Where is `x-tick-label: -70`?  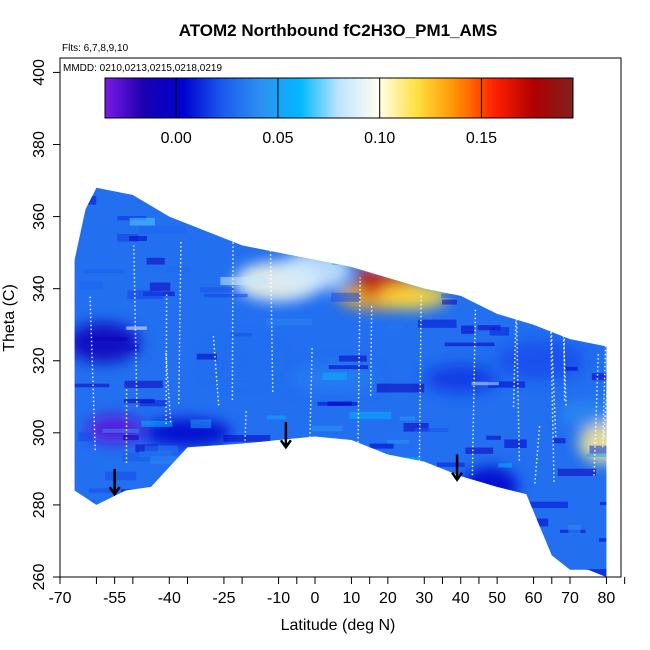
x-tick-label: -70 is located at coordinates (59, 598).